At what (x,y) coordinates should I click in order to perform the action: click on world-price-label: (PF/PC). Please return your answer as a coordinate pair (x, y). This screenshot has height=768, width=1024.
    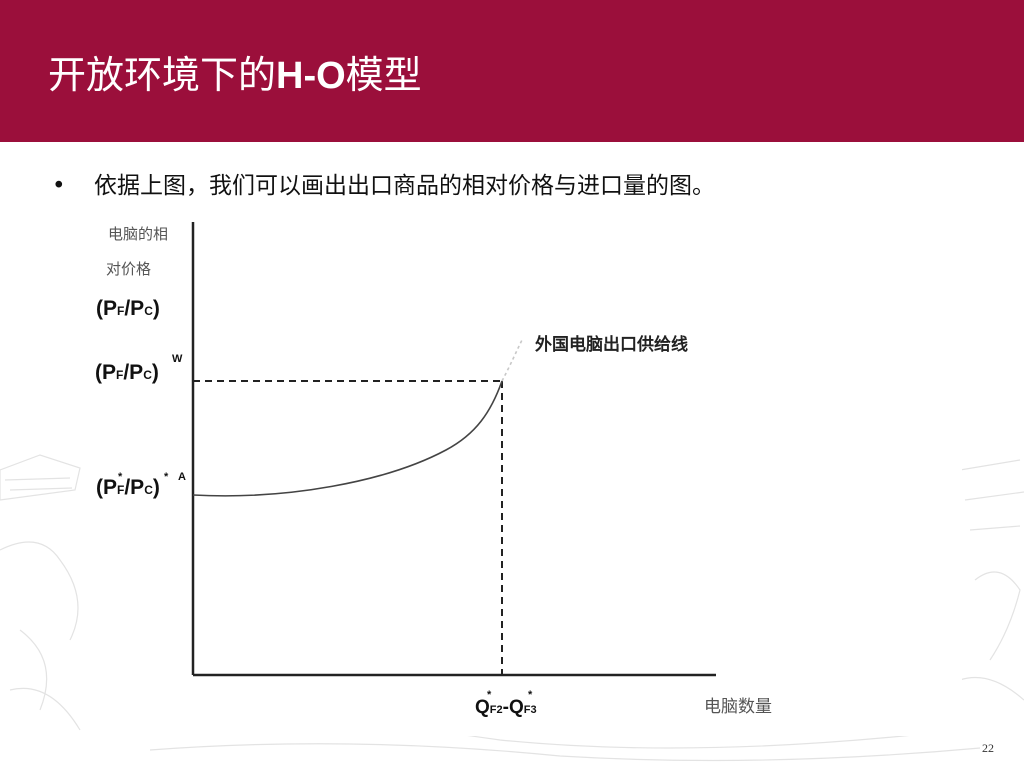
    Looking at the image, I should click on (127, 372).